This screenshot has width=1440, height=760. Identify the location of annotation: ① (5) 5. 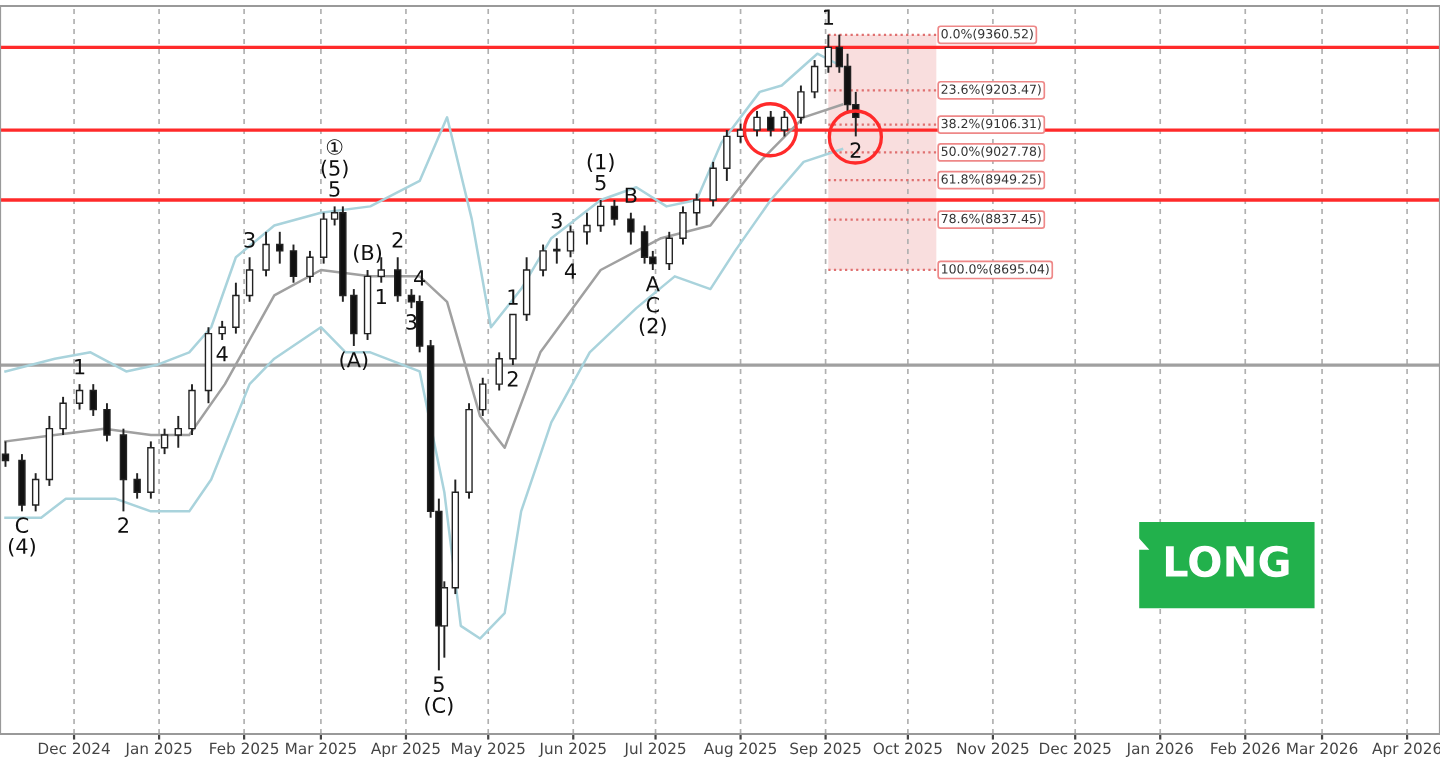
(334, 168).